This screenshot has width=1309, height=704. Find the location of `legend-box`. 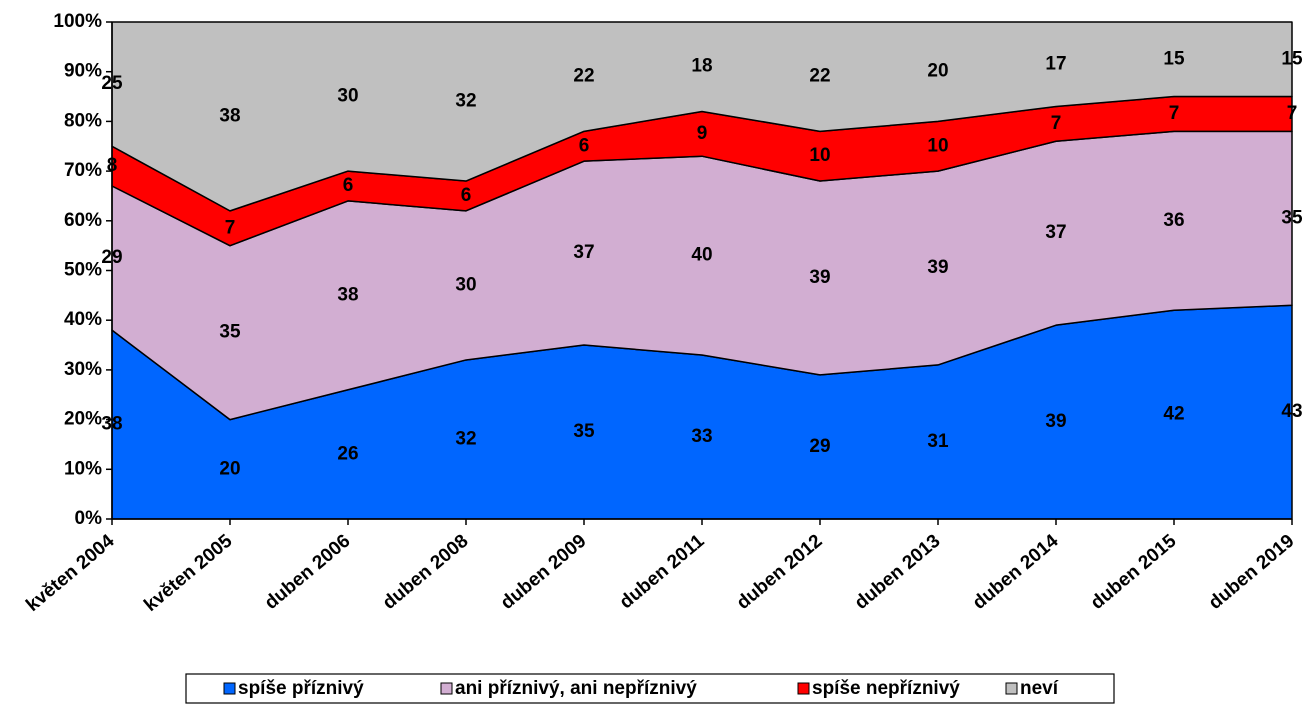

legend-box is located at coordinates (650, 688).